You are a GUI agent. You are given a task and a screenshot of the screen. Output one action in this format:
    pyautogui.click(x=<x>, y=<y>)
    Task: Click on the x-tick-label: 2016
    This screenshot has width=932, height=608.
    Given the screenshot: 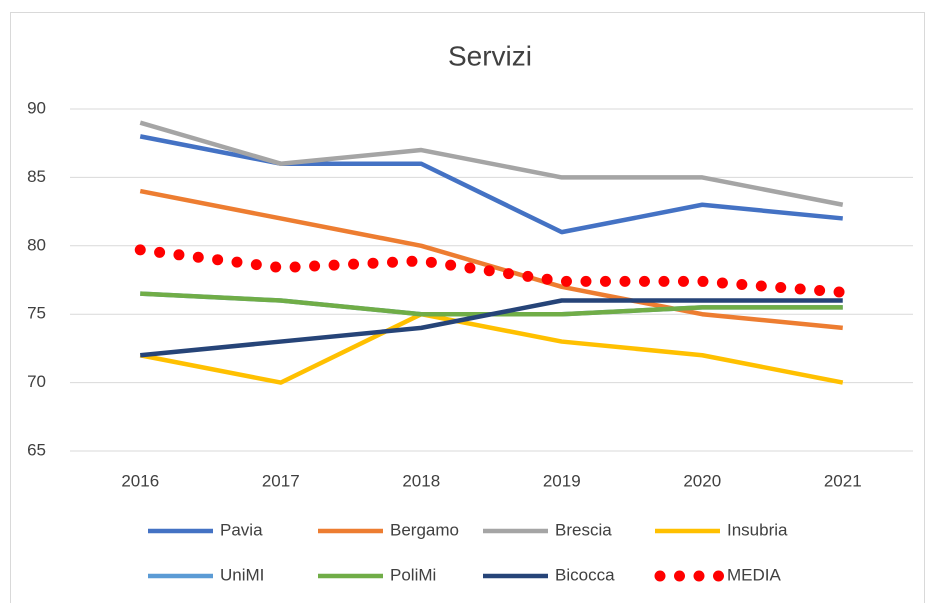 What is the action you would take?
    pyautogui.click(x=140, y=480)
    